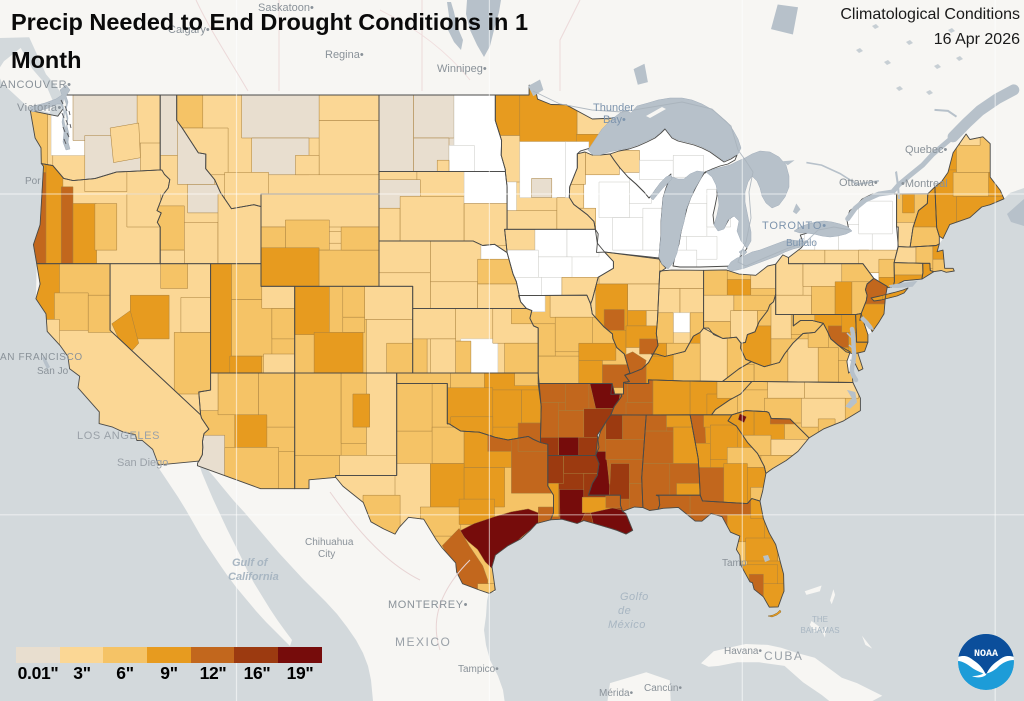 The image size is (1024, 701). What do you see at coordinates (250, 563) in the screenshot?
I see `svg-text: Gulf of` at bounding box center [250, 563].